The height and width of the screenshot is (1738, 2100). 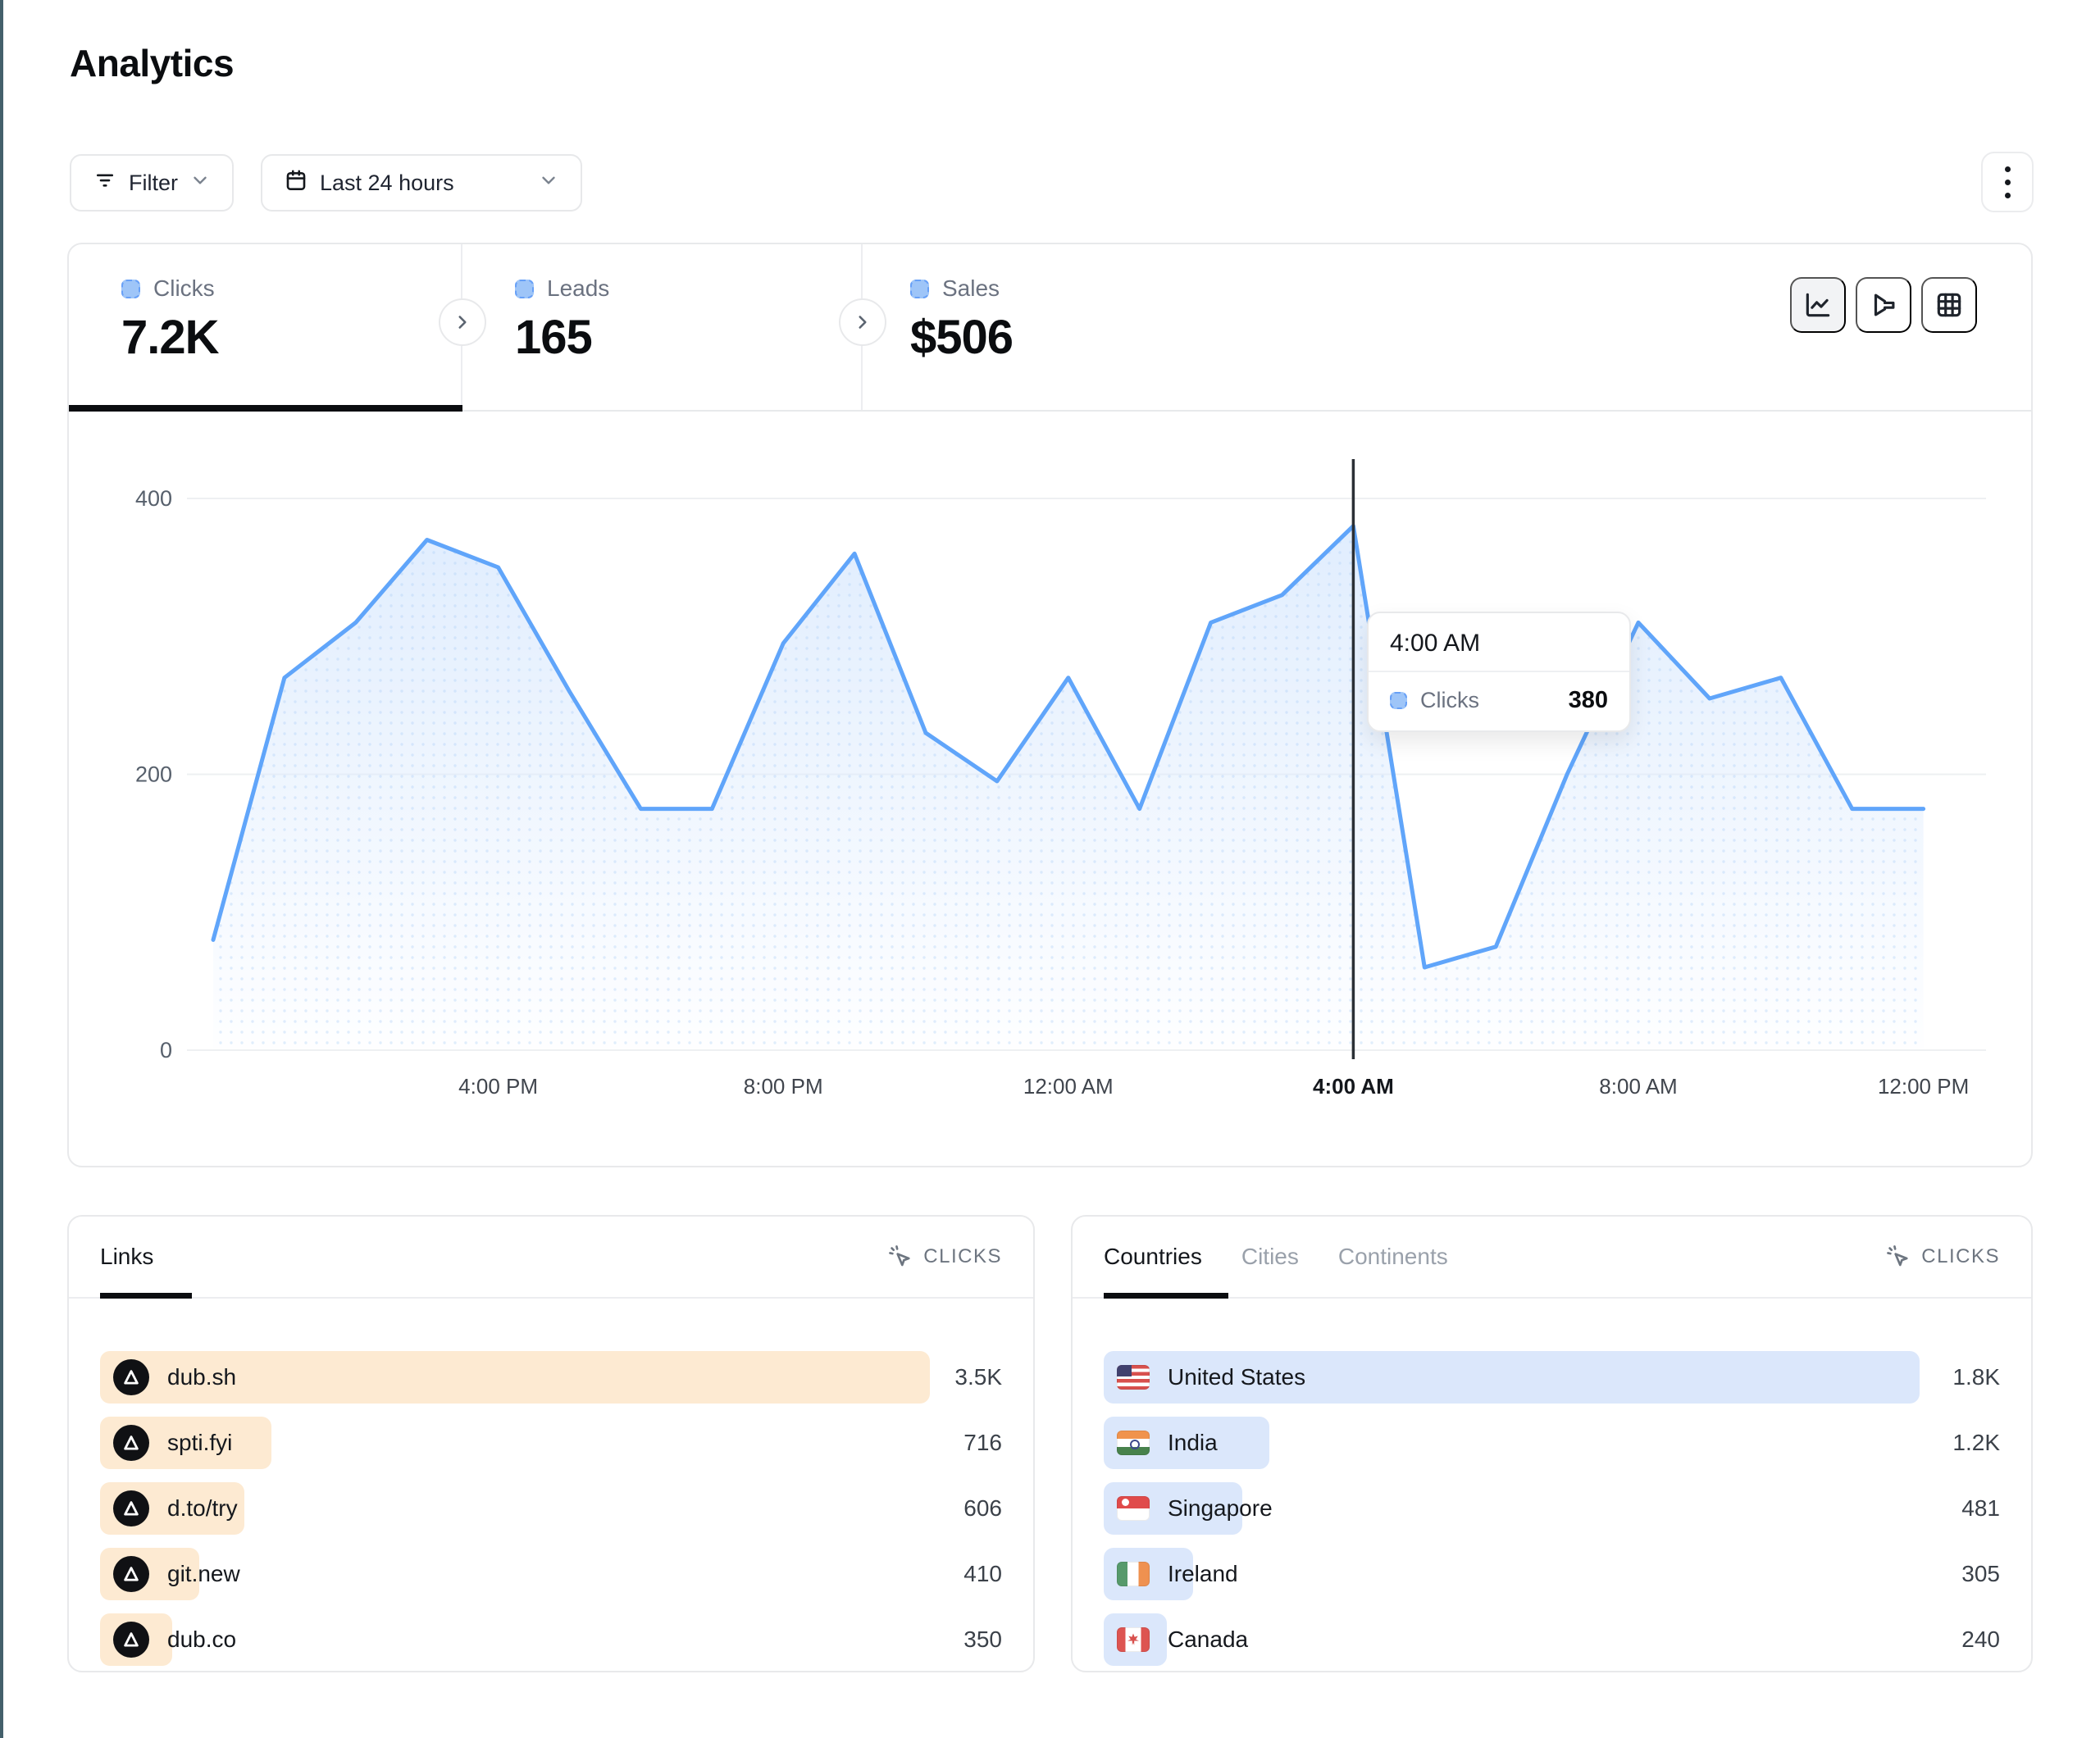 I want to click on tab-countries: Countries, so click(x=1153, y=1256).